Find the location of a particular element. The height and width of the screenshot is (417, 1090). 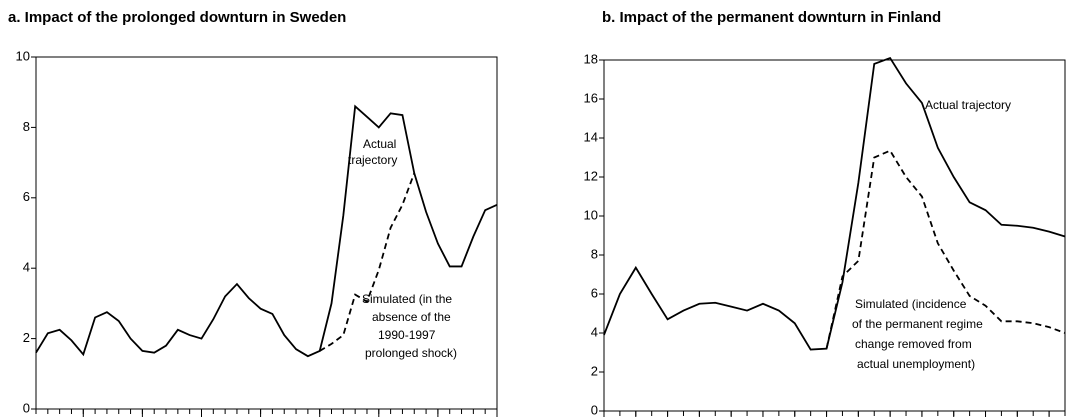

annotation: Simulated (incidence is located at coordinates (911, 304).